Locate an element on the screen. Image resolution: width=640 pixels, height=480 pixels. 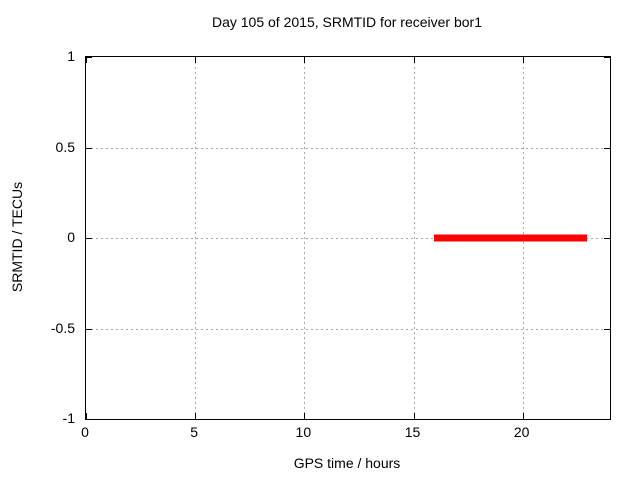
x-axis-label: GPS time / hours is located at coordinates (347, 463).